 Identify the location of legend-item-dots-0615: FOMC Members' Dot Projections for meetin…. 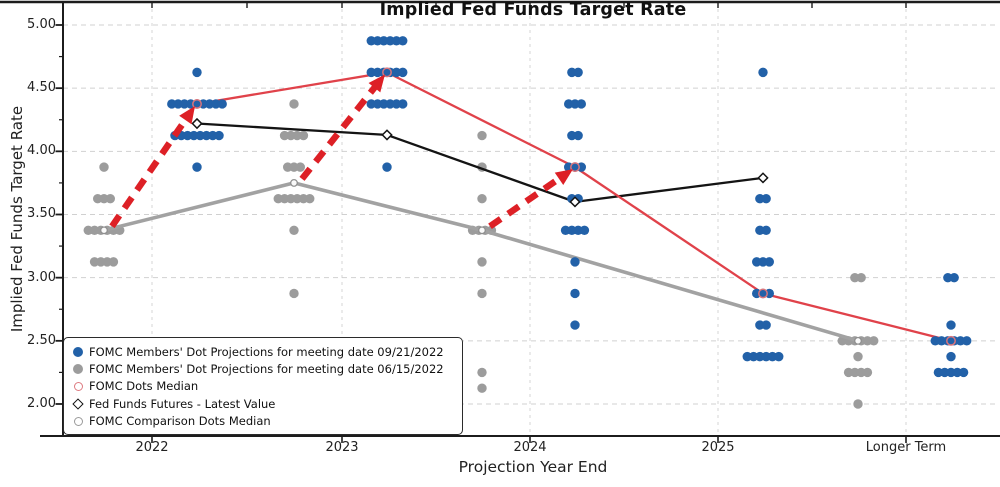
(262, 368).